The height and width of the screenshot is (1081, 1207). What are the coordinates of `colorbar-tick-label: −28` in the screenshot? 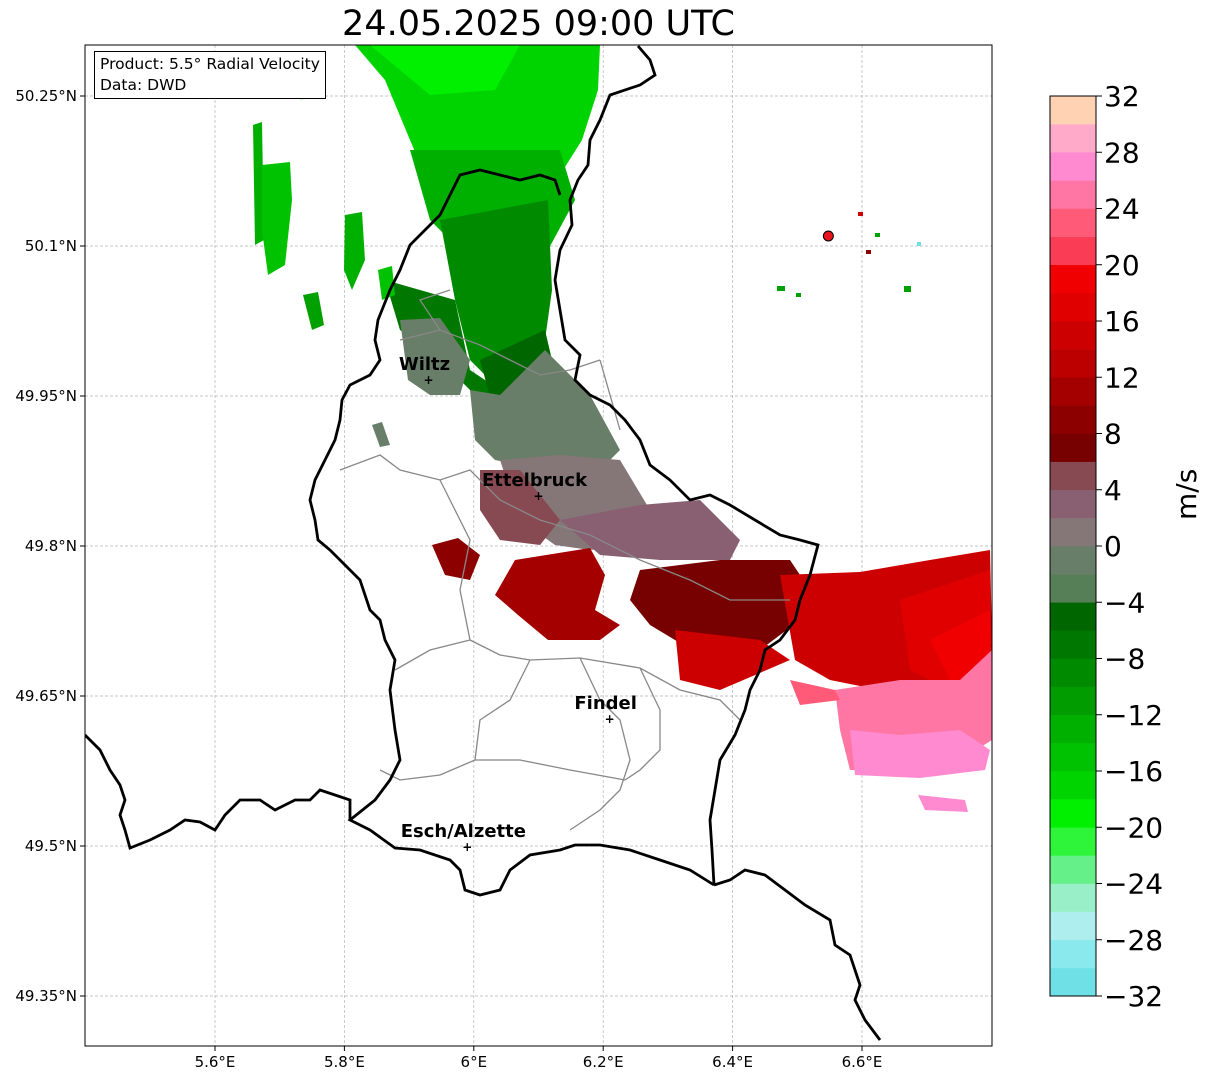 It's located at (1133, 940).